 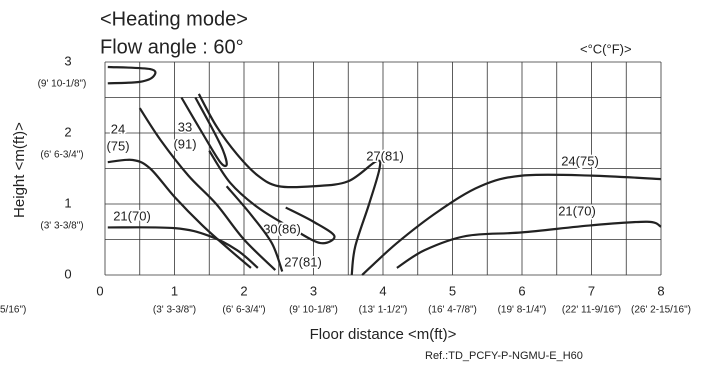 What do you see at coordinates (313, 290) in the screenshot?
I see `x-tick-label: 3` at bounding box center [313, 290].